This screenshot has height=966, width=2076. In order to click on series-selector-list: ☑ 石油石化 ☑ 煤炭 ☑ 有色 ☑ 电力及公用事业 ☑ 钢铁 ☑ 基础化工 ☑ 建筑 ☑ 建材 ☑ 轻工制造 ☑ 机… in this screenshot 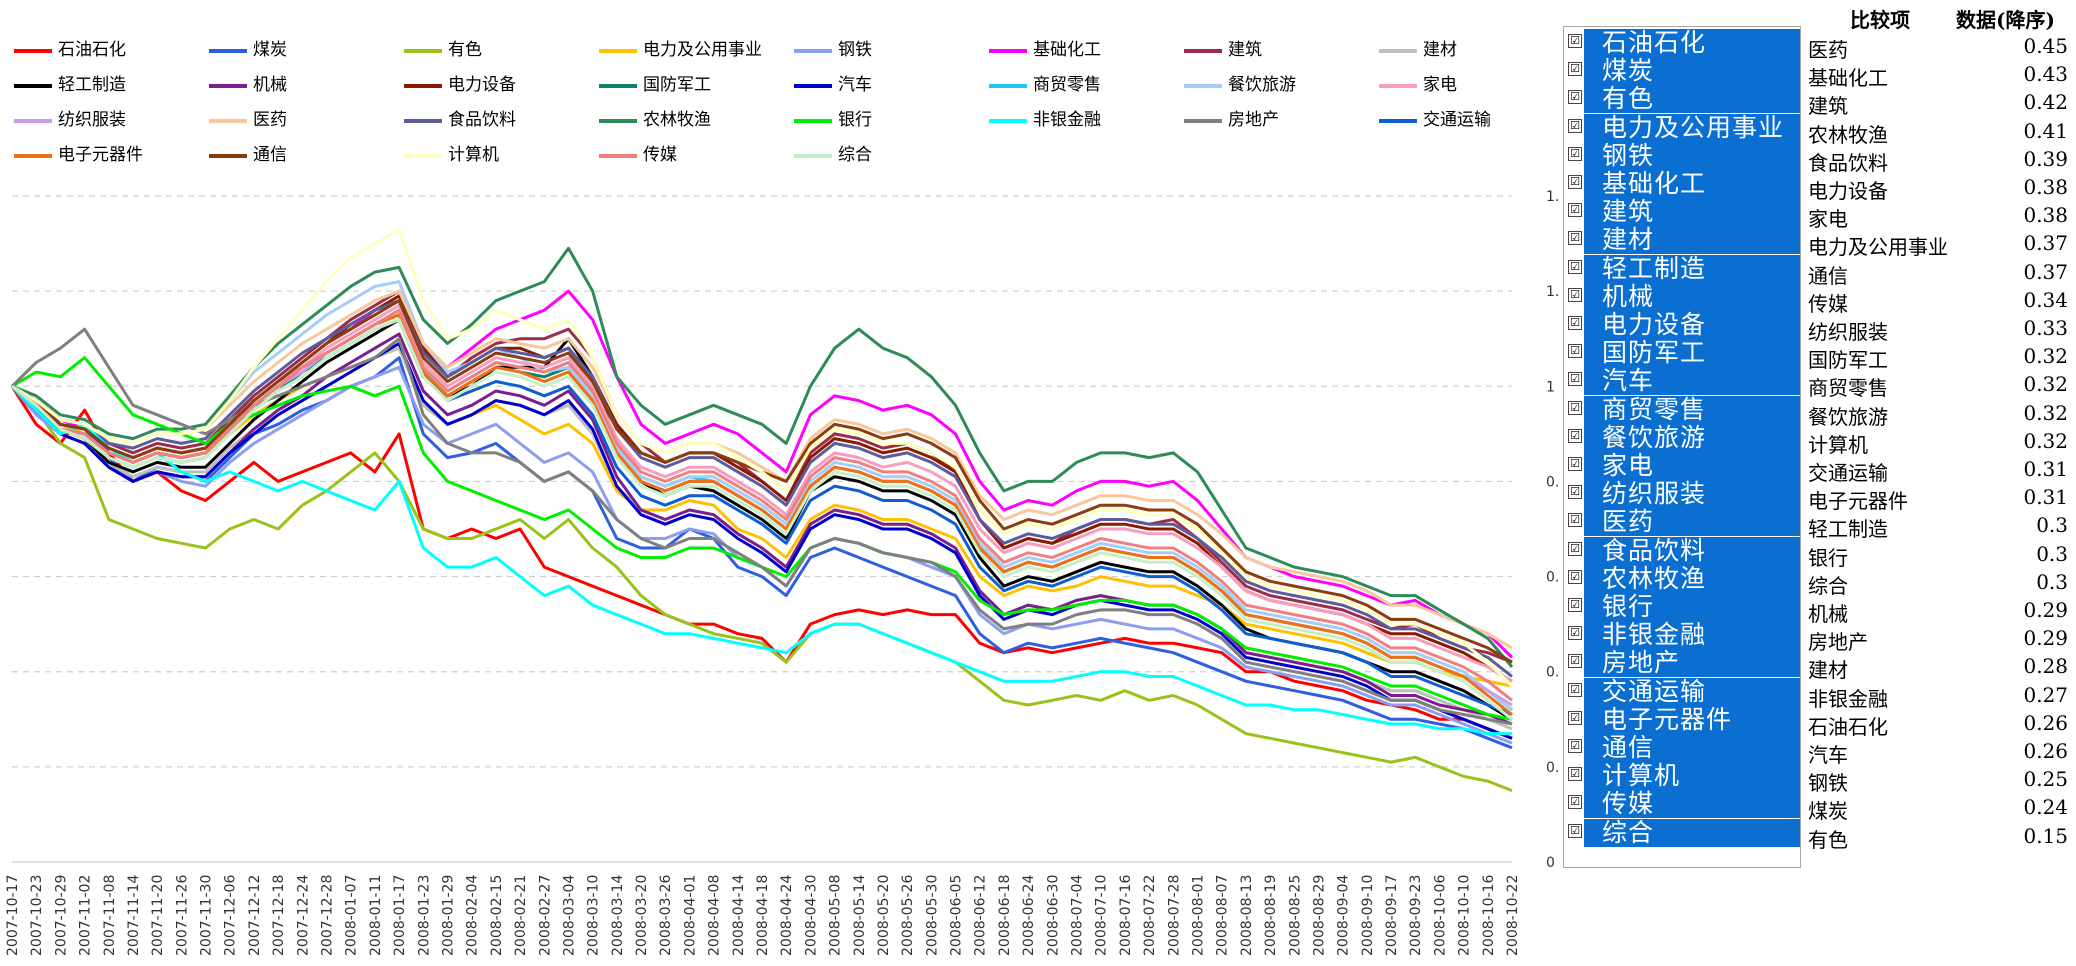, I will do `click(1682, 447)`.